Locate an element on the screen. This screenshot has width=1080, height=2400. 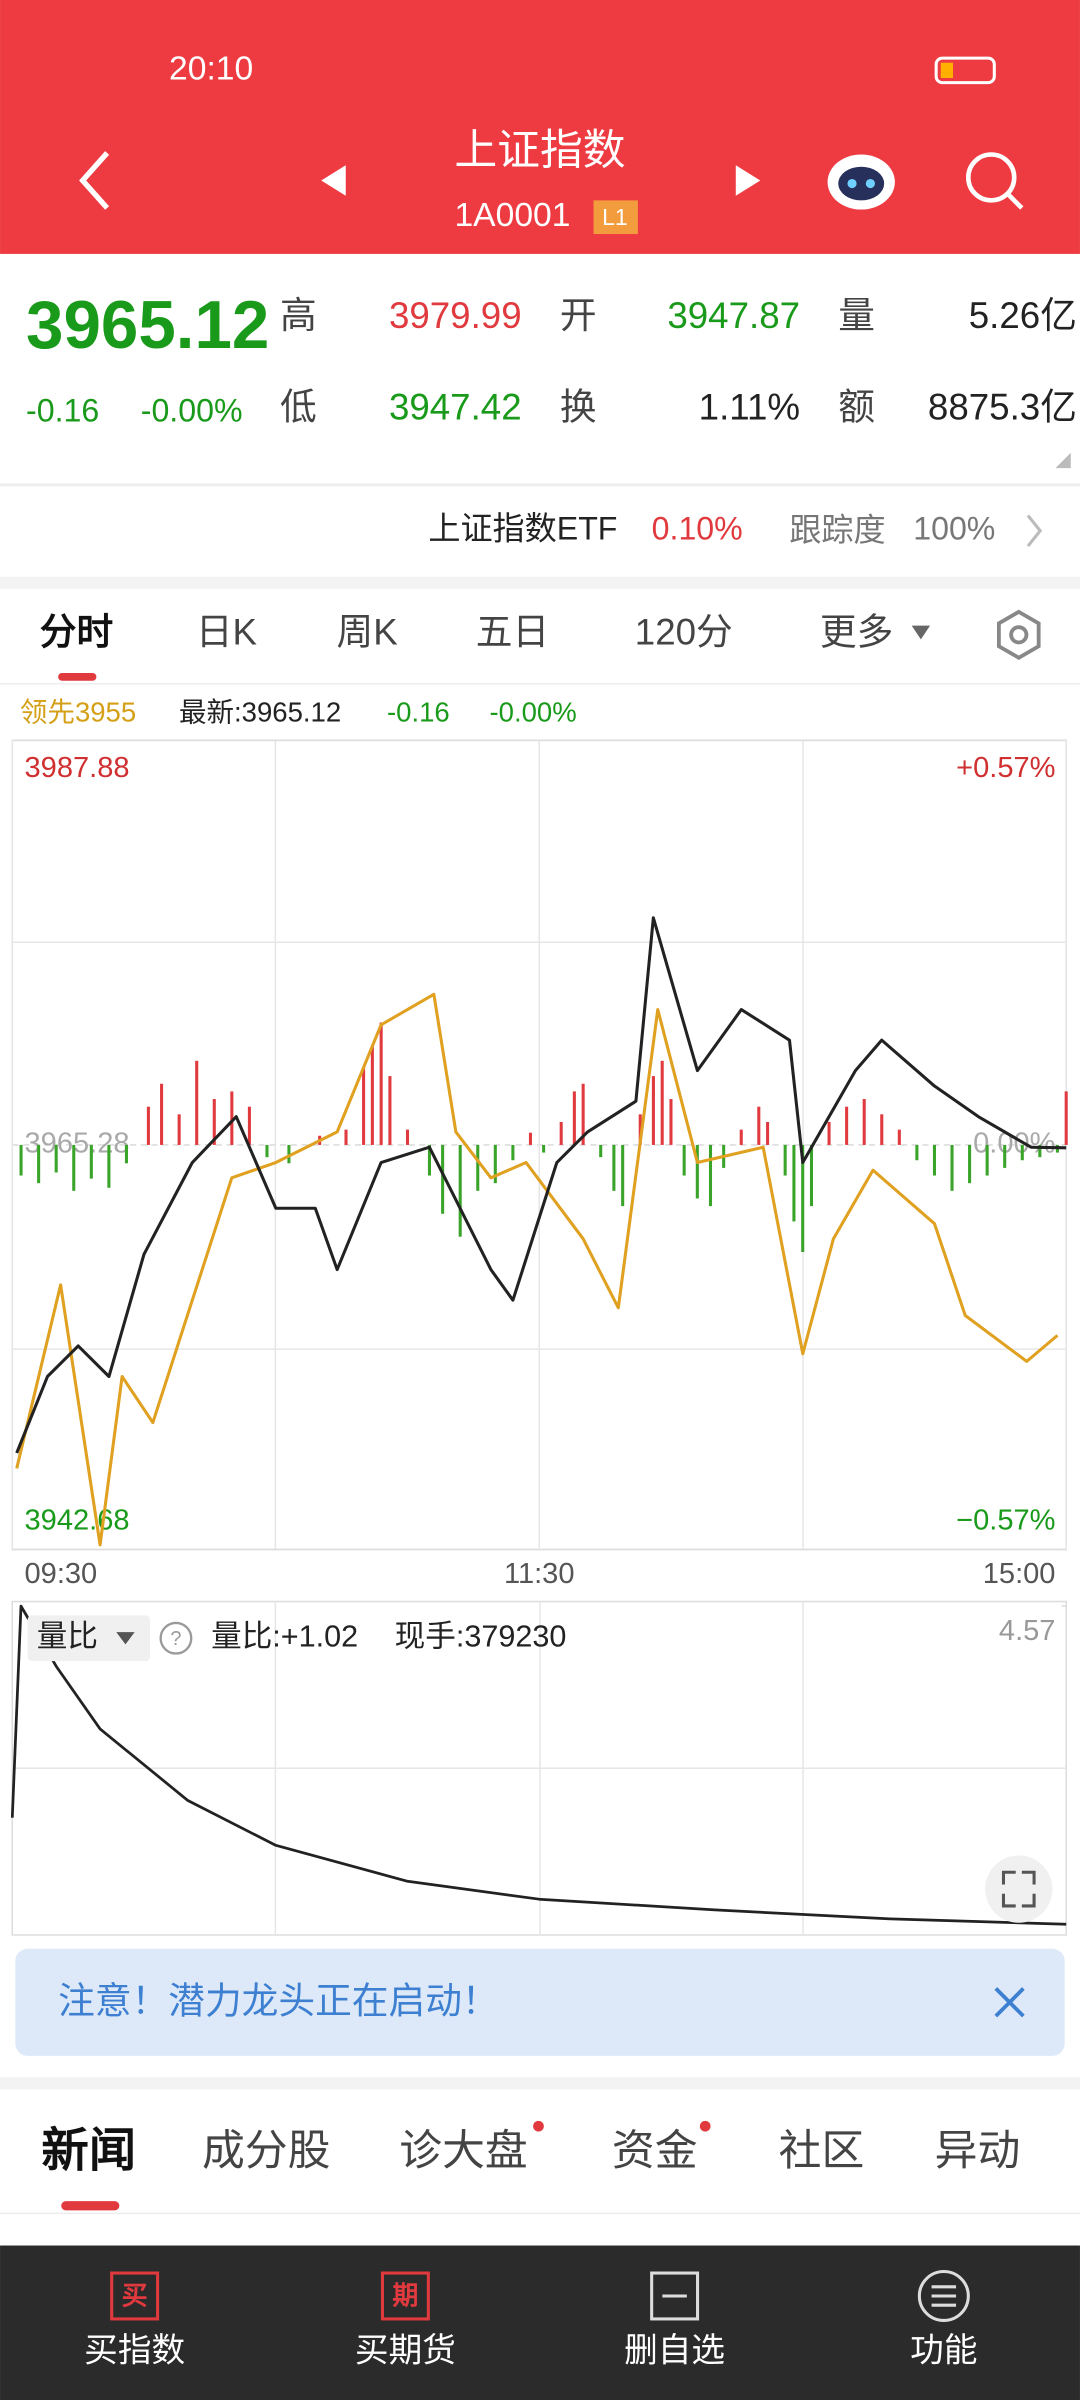
news-tab: 诊大盘 is located at coordinates (463, 2151).